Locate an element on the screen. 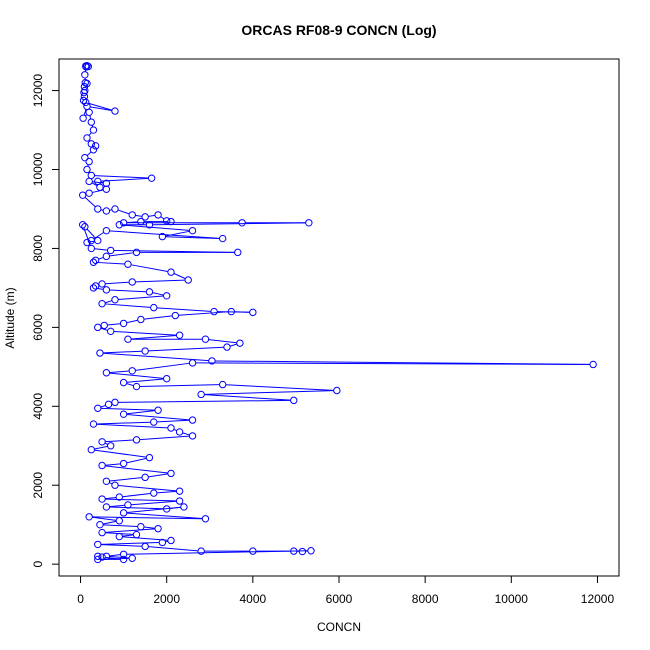 The image size is (650, 650). x-tick-label: 10000 is located at coordinates (512, 599).